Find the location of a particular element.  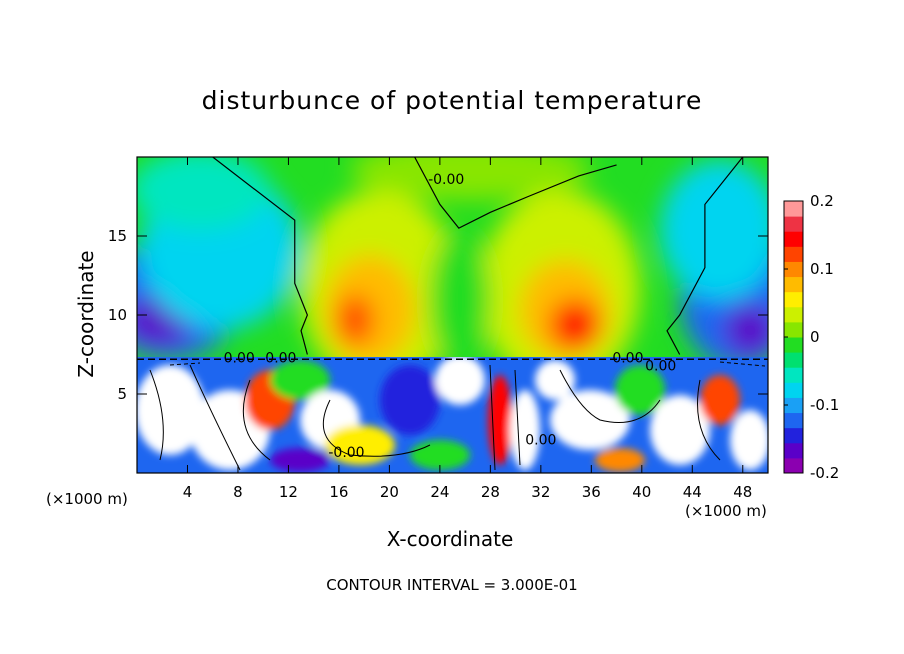

zero-contour-top is located at coordinates (515, 193).